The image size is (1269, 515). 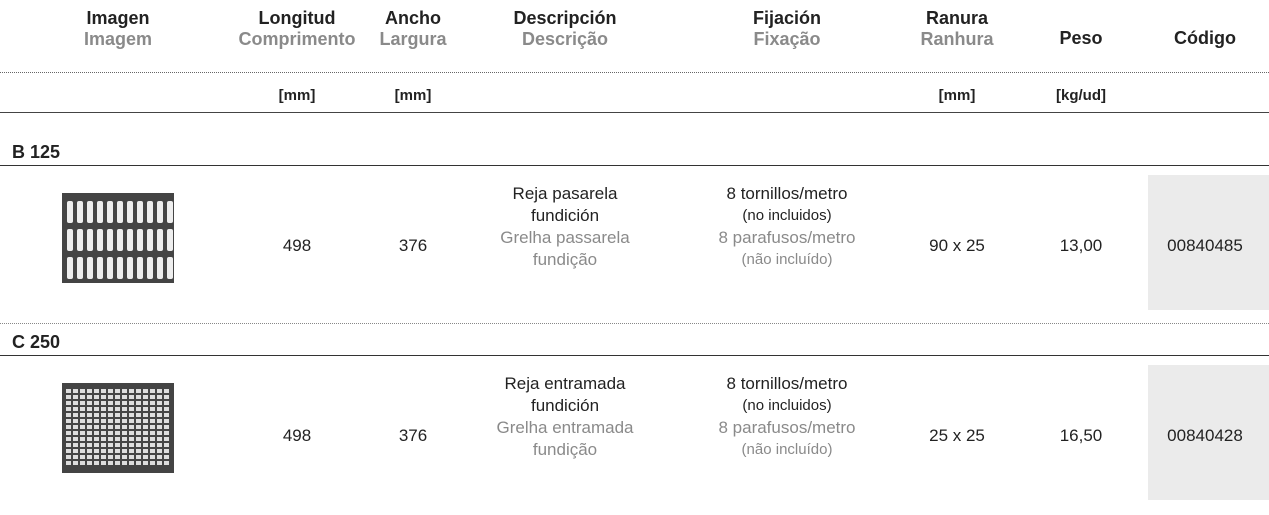 What do you see at coordinates (956, 18) in the screenshot?
I see `header-es: Ranura` at bounding box center [956, 18].